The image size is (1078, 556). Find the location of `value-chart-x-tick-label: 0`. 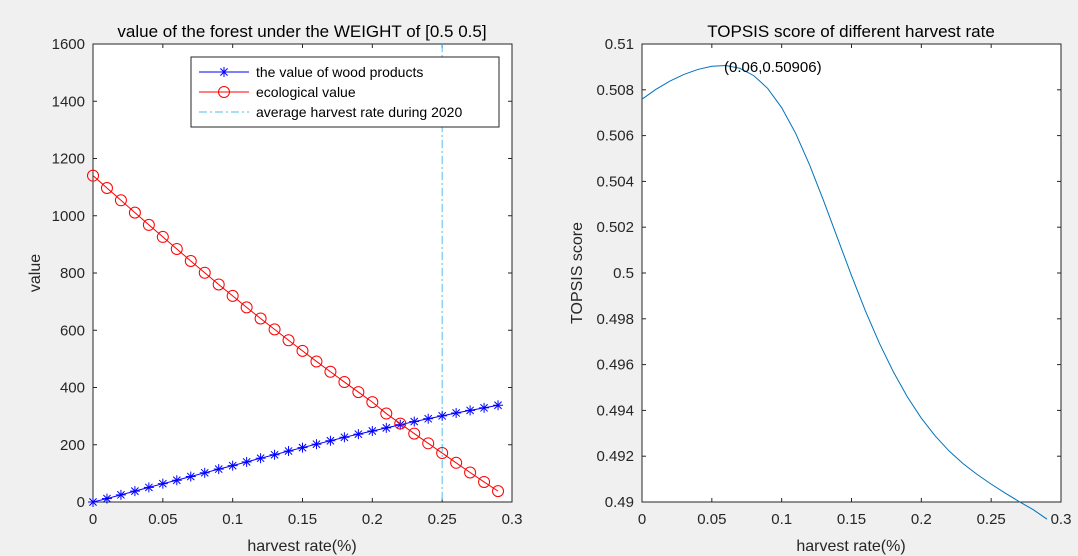

value-chart-x-tick-label: 0 is located at coordinates (93, 519).